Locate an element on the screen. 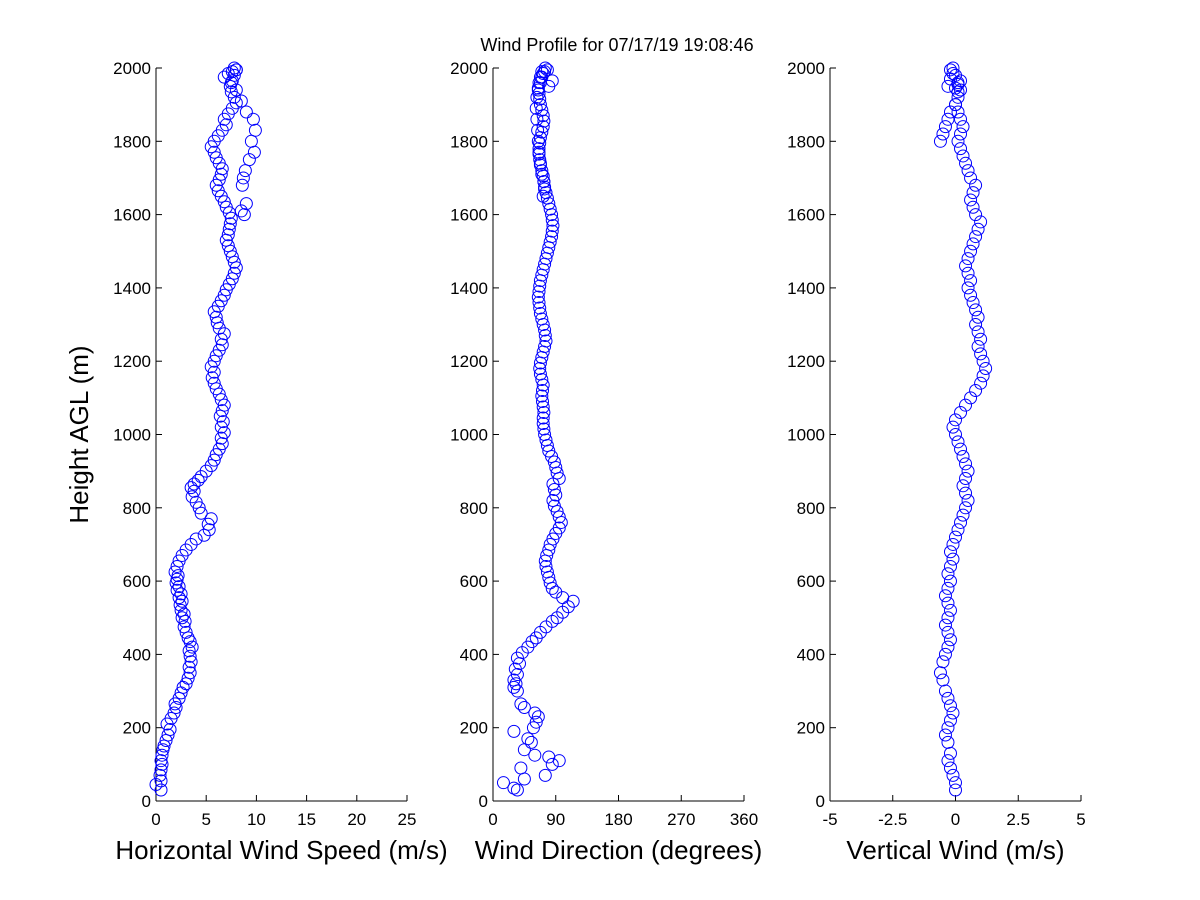 The height and width of the screenshot is (900, 1200). x-tick-label: -5 is located at coordinates (829, 819).